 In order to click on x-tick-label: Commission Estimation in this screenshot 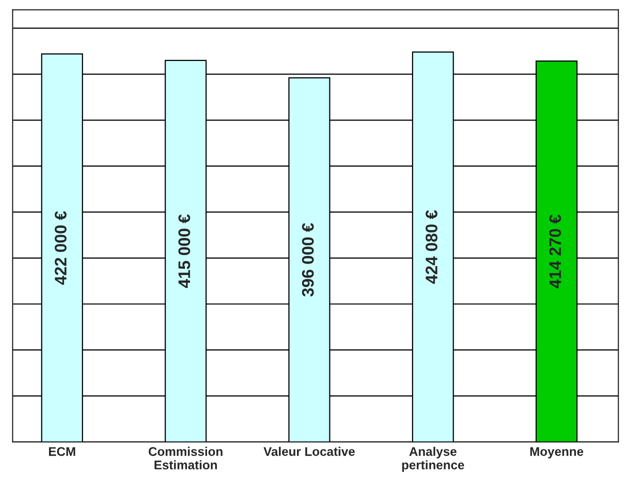, I will do `click(185, 458)`.